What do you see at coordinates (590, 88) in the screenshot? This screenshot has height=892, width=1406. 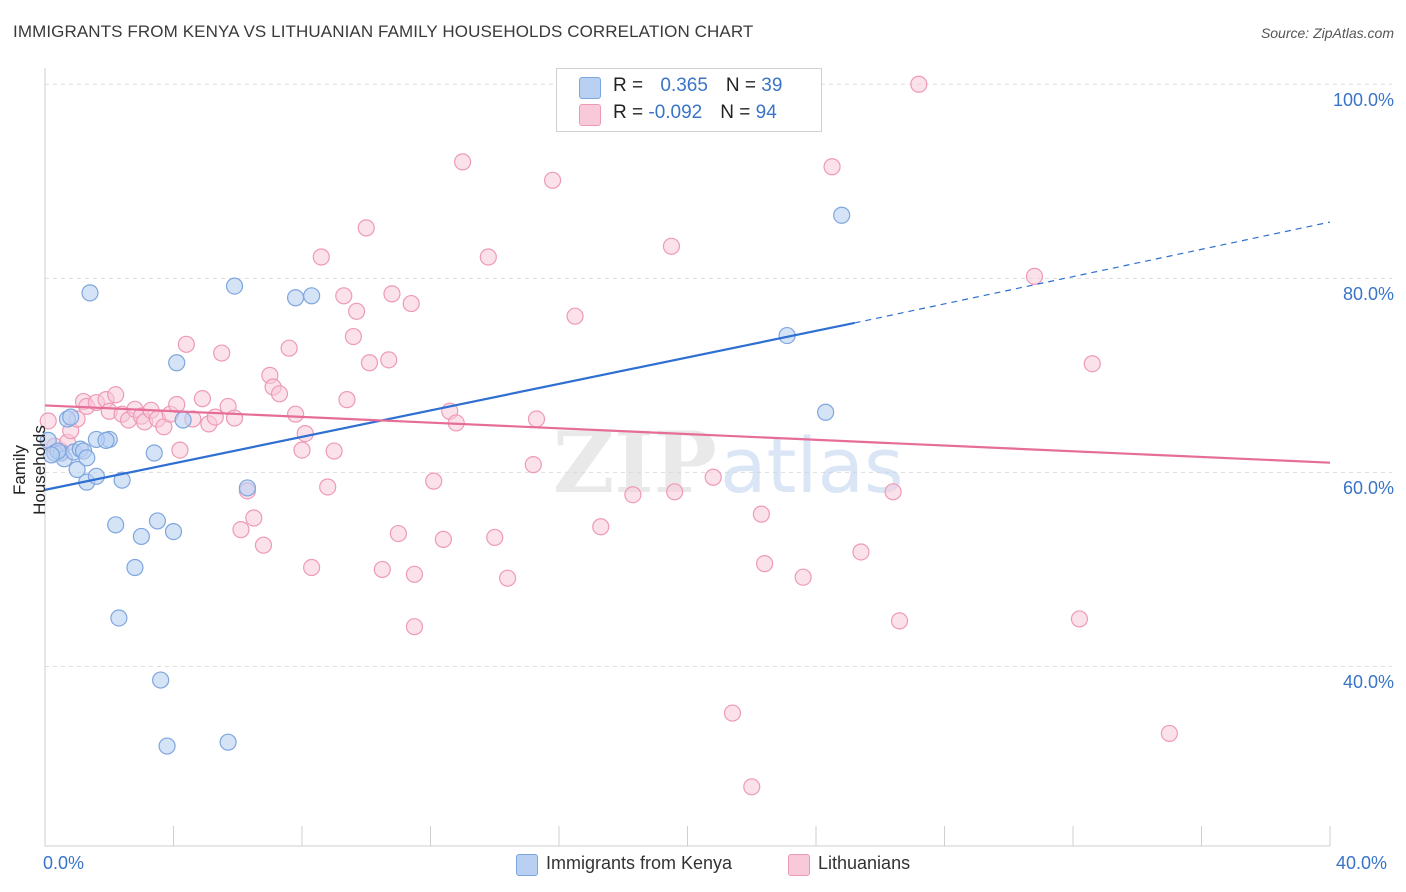 I see `kenya-swatch` at bounding box center [590, 88].